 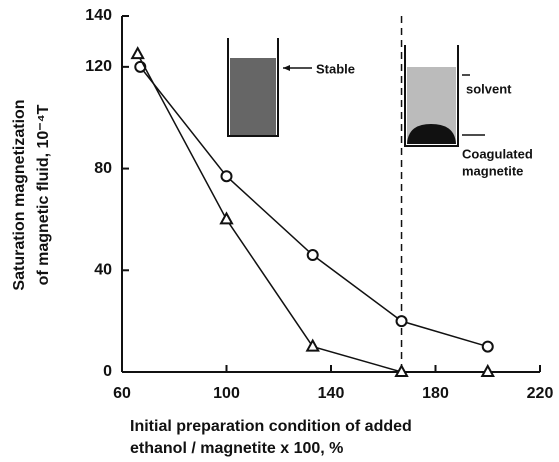 What do you see at coordinates (43, 194) in the screenshot?
I see `y-axis-label: of magnetic fluid, 10⁻⁴T` at bounding box center [43, 194].